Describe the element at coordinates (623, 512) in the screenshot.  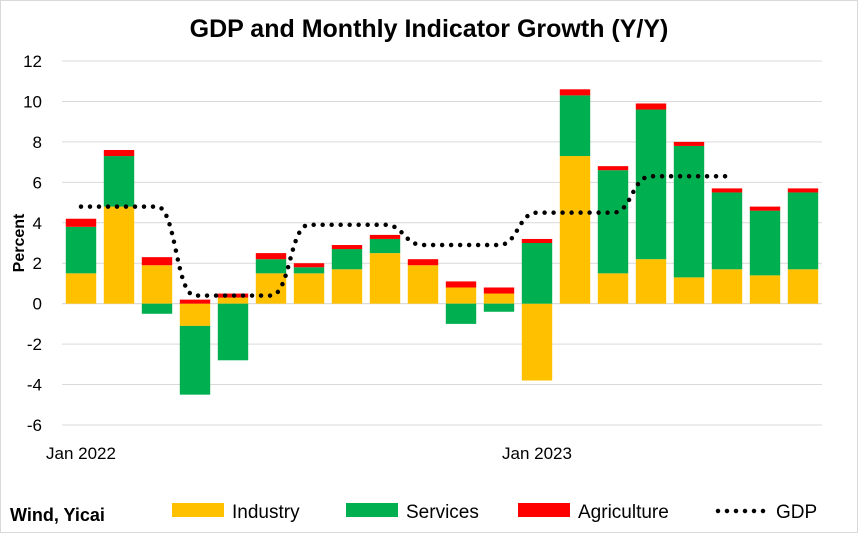
I see `legend-label-agriculture: Agriculture` at that location.